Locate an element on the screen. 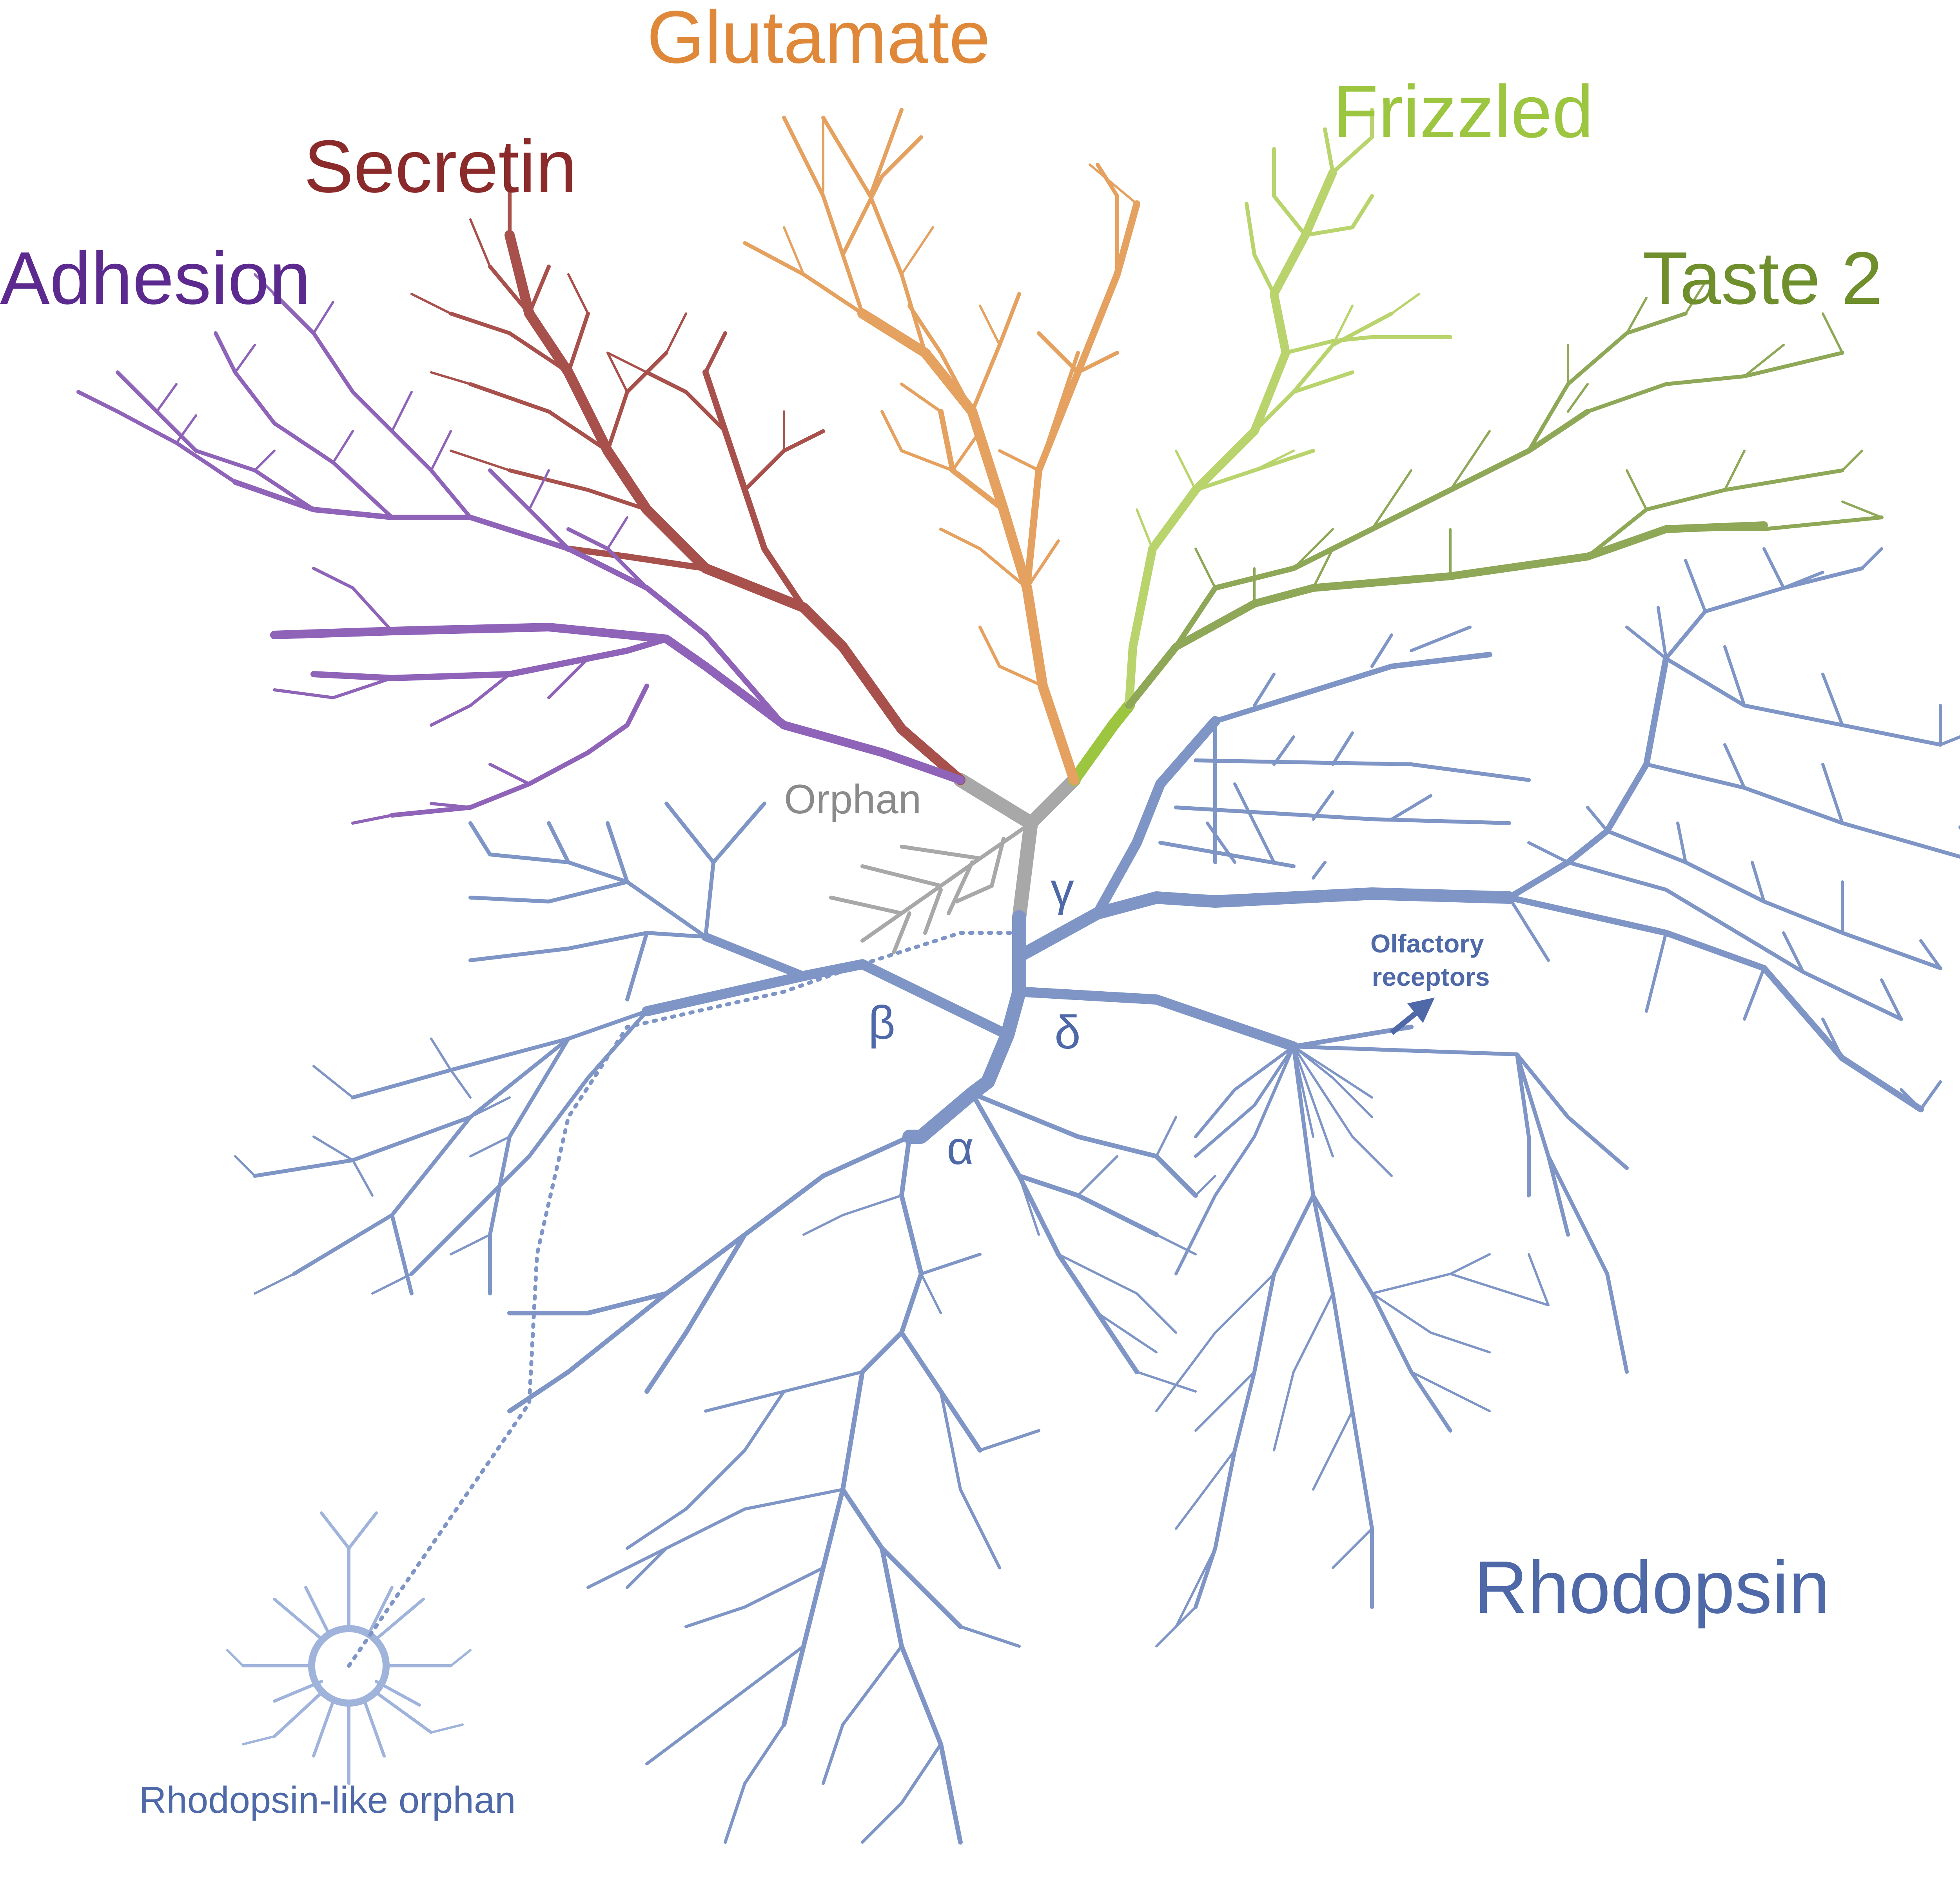 This screenshot has height=1901, width=1960. root-core is located at coordinates (982, 827).